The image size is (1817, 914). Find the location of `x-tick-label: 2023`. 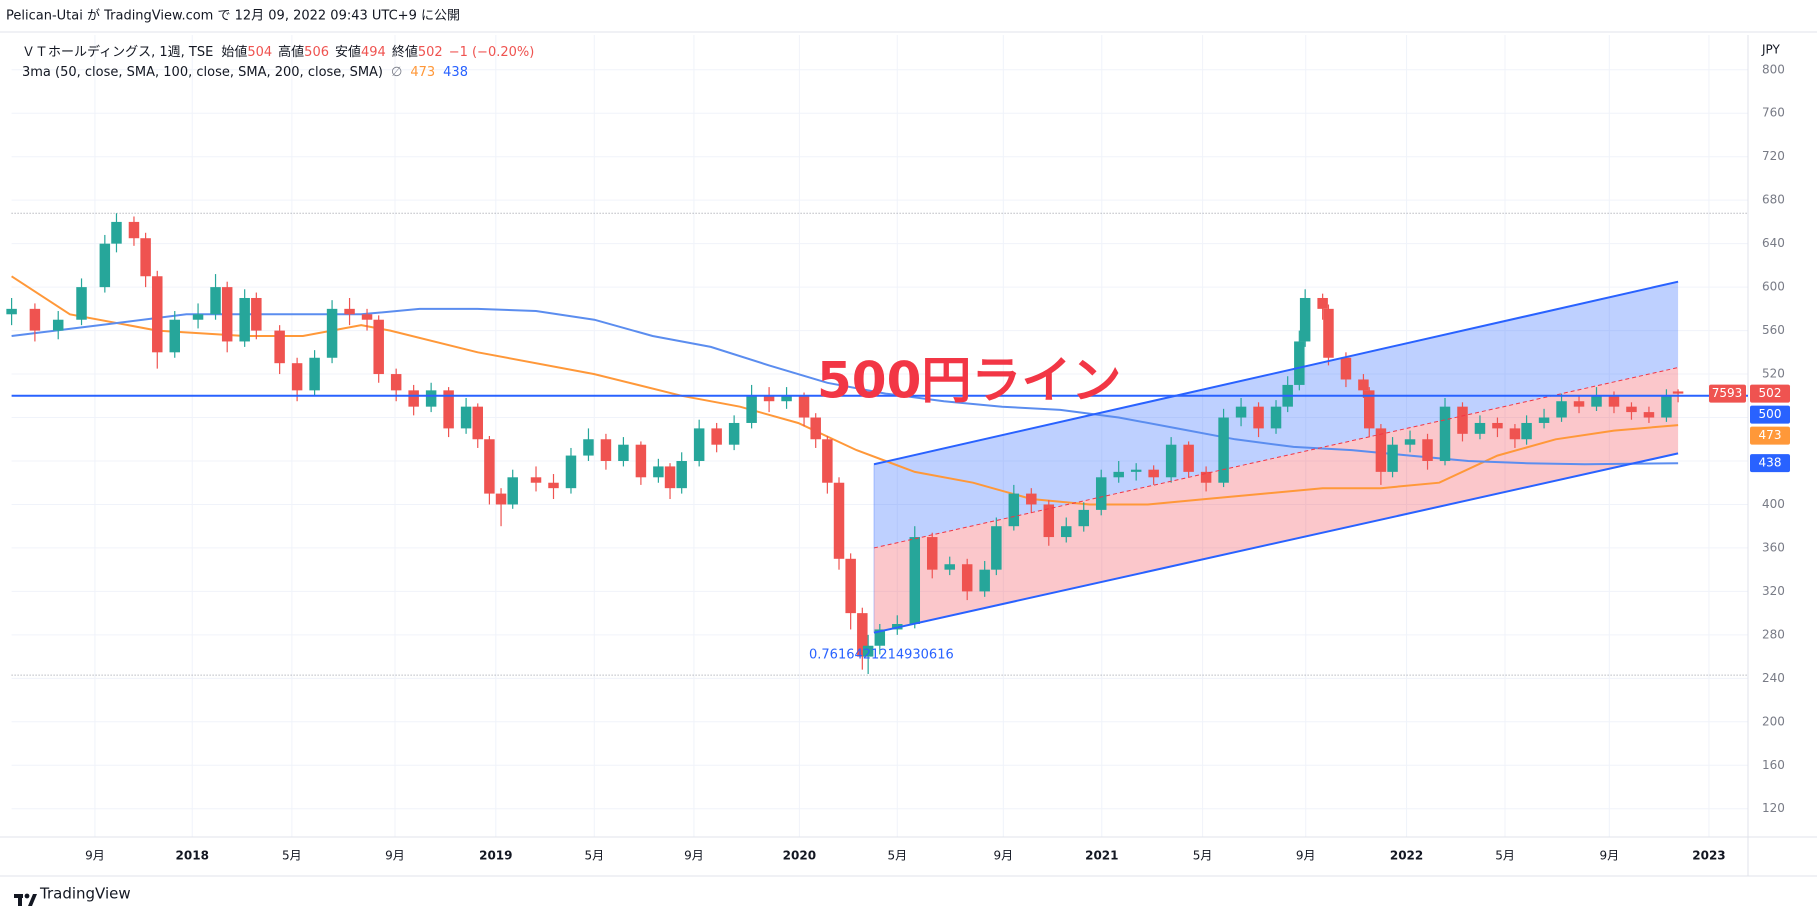

x-tick-label: 2023 is located at coordinates (1708, 856).